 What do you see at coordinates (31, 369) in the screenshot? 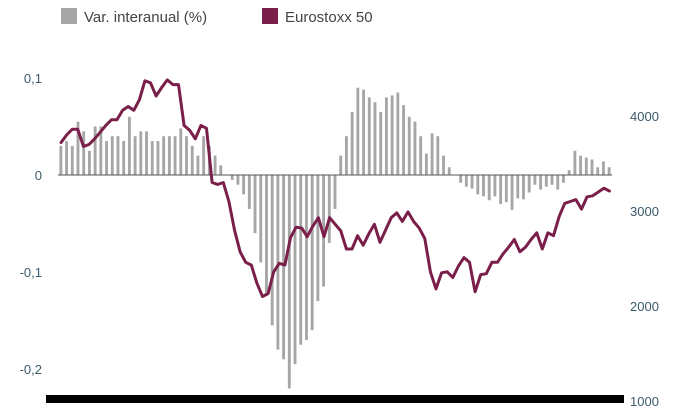
I see `left-tick-label: -0,2` at bounding box center [31, 369].